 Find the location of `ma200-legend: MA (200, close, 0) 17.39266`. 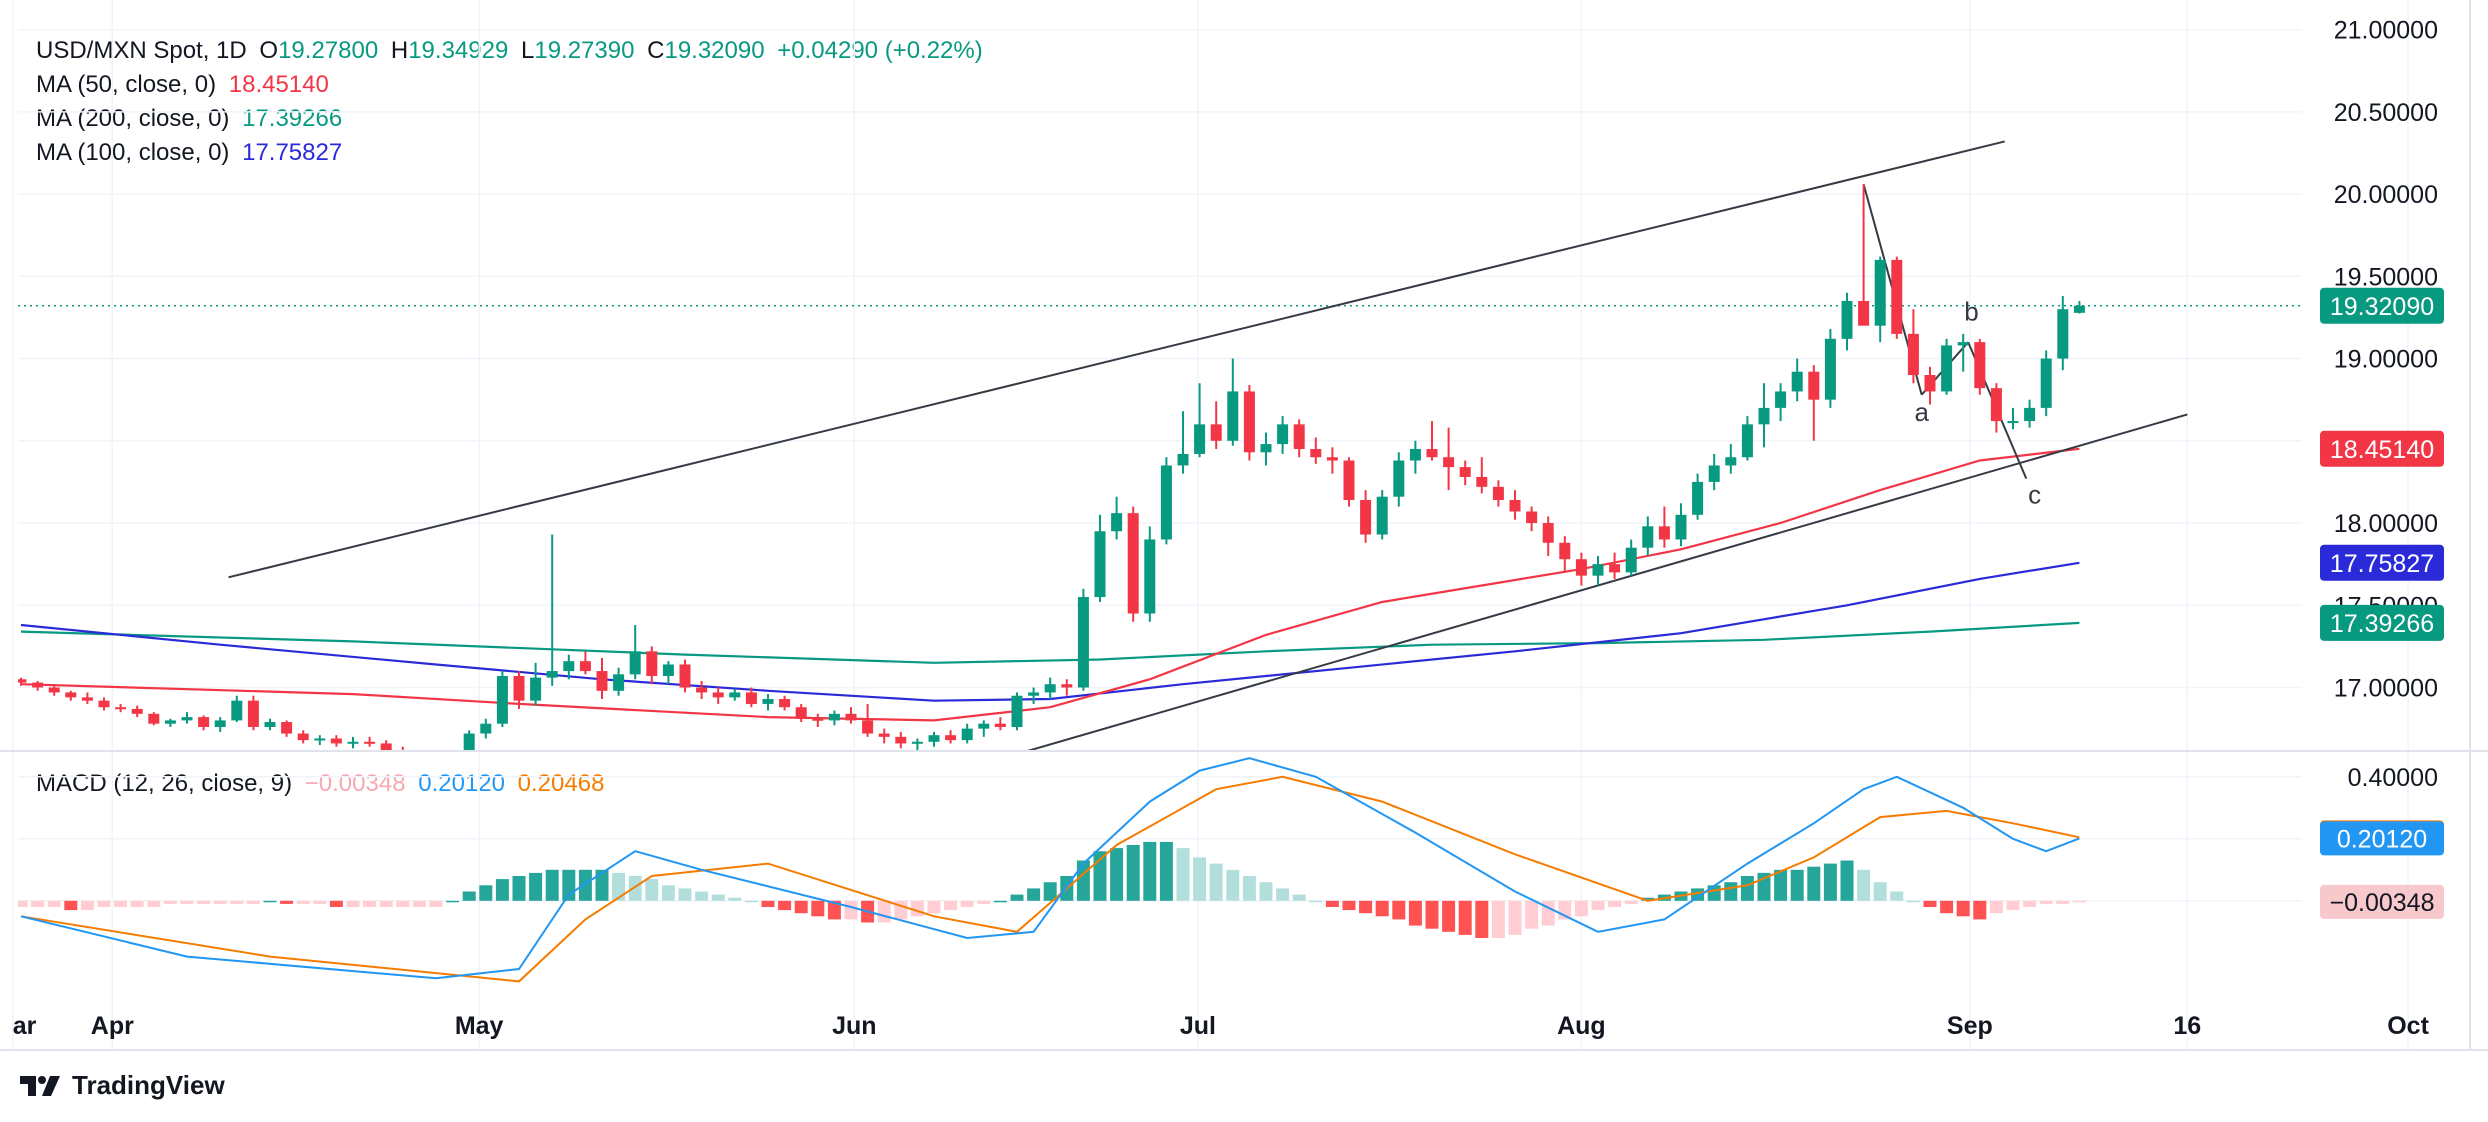

ma200-legend: MA (200, close, 0) 17.39266 is located at coordinates (192, 119).